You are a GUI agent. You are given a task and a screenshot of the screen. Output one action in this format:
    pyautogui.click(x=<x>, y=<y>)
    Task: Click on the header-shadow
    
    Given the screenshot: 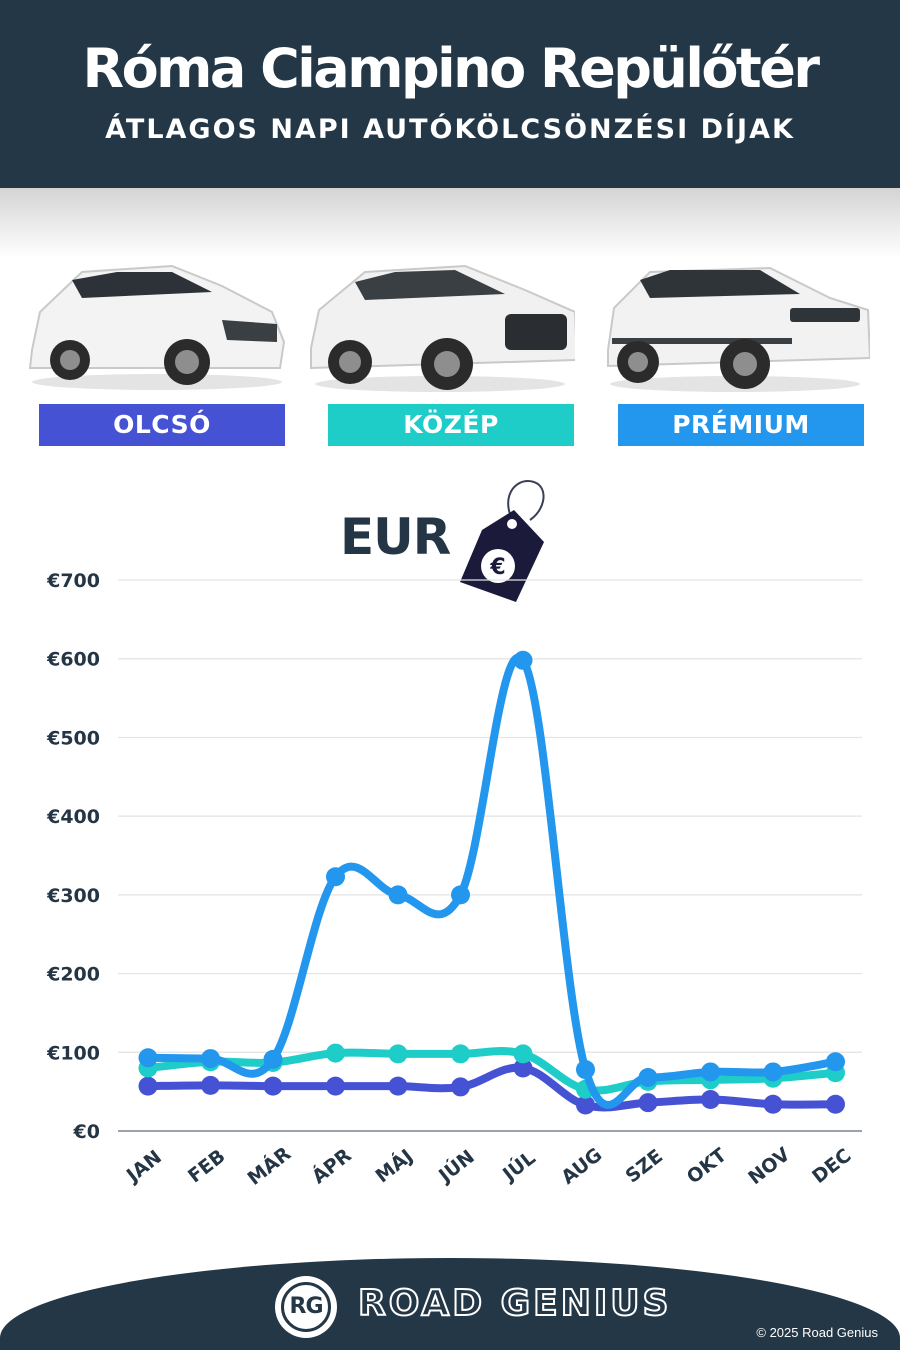 What is the action you would take?
    pyautogui.click(x=450, y=223)
    